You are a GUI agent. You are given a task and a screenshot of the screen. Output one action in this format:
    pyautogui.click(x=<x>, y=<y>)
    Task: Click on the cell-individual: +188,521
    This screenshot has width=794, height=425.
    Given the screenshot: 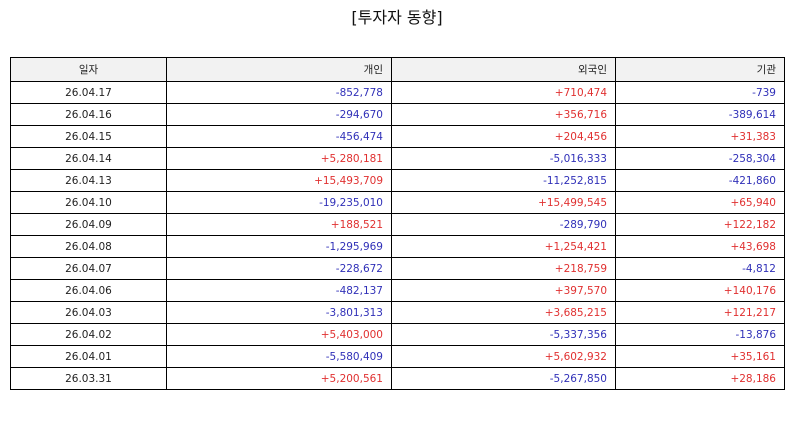 What is the action you would take?
    pyautogui.click(x=279, y=224)
    